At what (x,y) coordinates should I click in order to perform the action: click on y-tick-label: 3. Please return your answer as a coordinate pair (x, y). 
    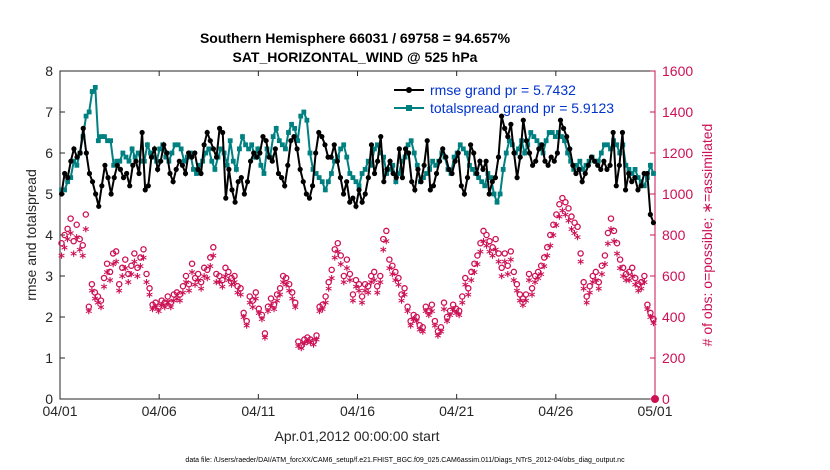
    Looking at the image, I should click on (49, 276).